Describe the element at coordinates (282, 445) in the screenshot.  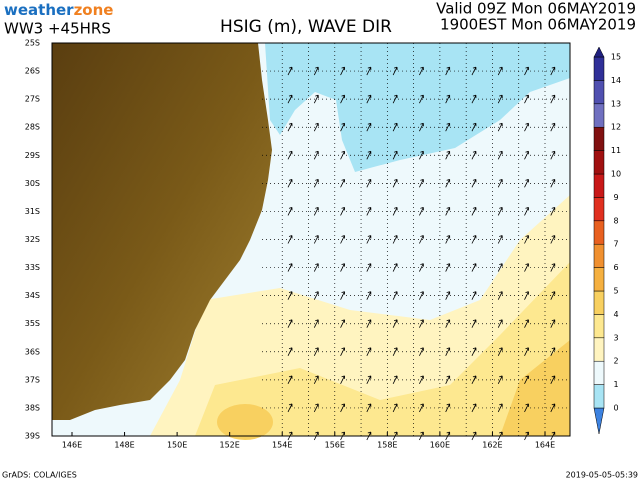
I see `lon-label: 154E` at that location.